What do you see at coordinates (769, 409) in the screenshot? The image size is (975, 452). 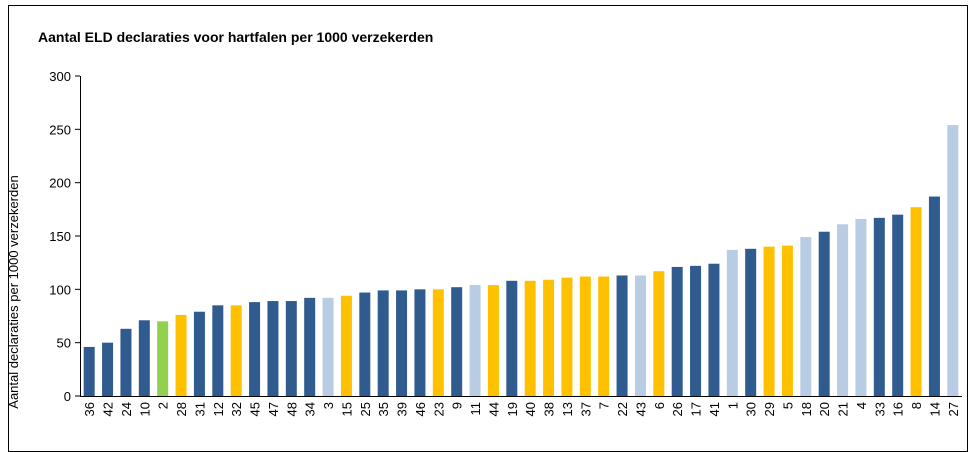 I see `x-tick-label: 29` at bounding box center [769, 409].